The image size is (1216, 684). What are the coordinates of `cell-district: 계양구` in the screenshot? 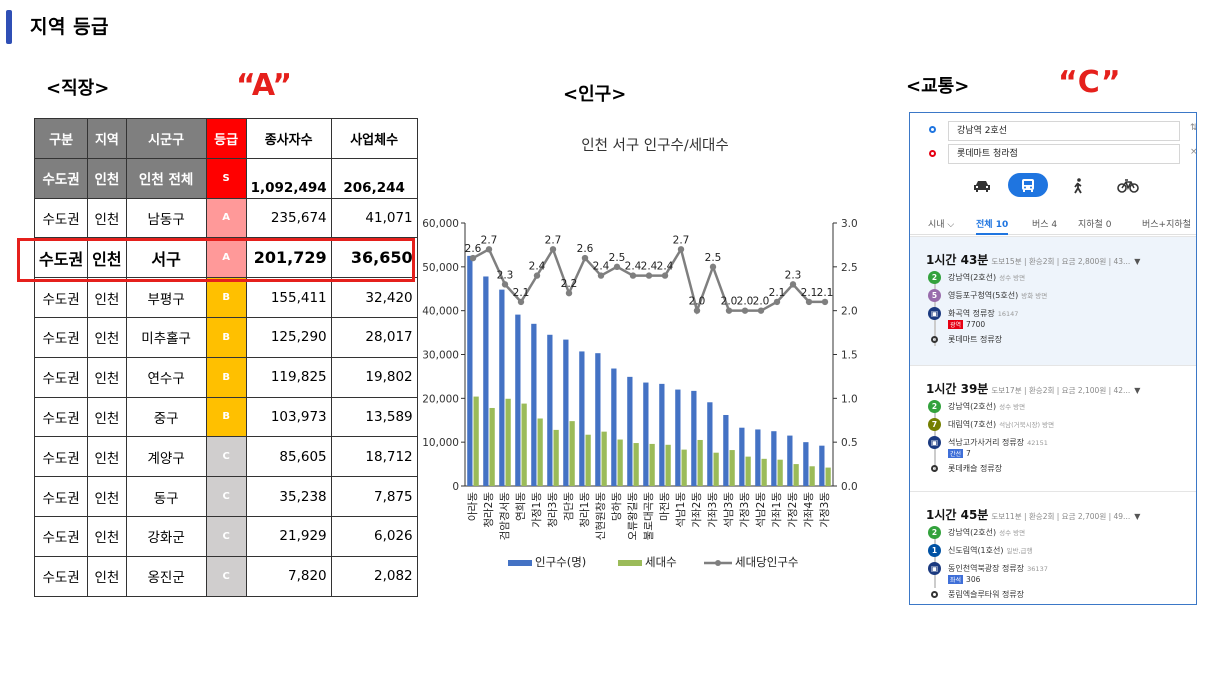 It's located at (166, 457).